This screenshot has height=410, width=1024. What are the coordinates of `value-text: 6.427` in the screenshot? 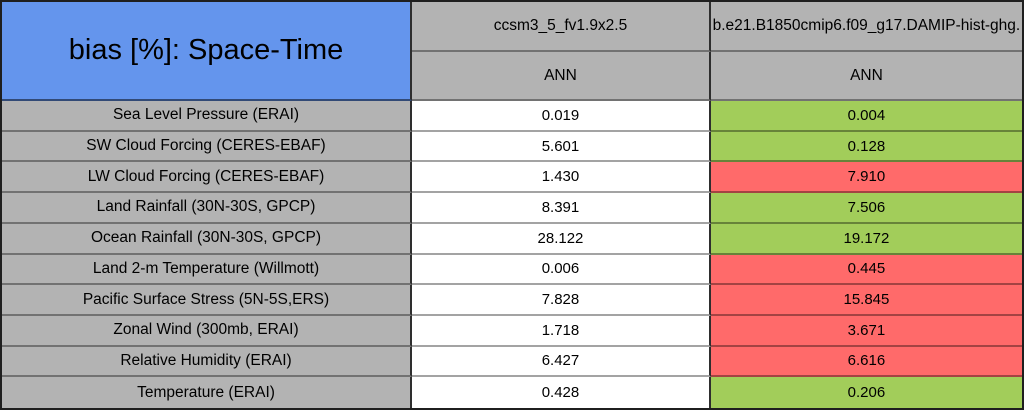 It's located at (560, 361).